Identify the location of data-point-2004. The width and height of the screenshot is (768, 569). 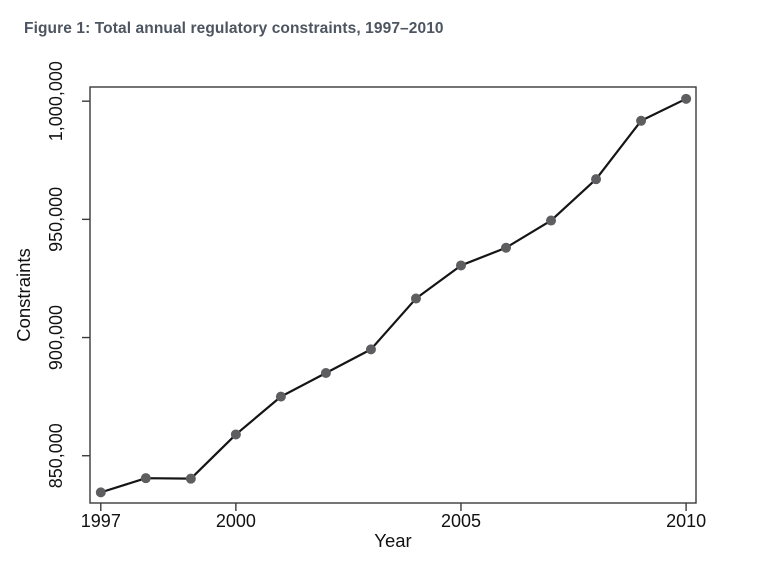
(415, 298).